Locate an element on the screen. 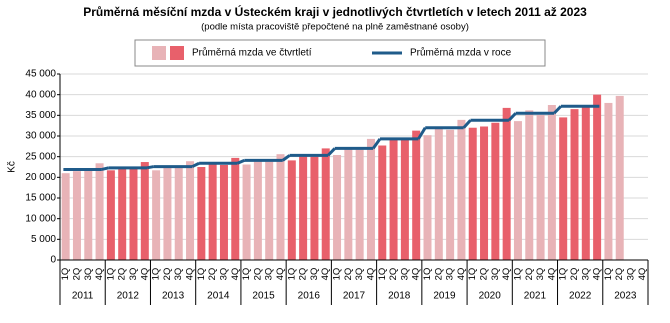 The image size is (670, 323). y-tick-label: 30 000 is located at coordinates (40, 136).